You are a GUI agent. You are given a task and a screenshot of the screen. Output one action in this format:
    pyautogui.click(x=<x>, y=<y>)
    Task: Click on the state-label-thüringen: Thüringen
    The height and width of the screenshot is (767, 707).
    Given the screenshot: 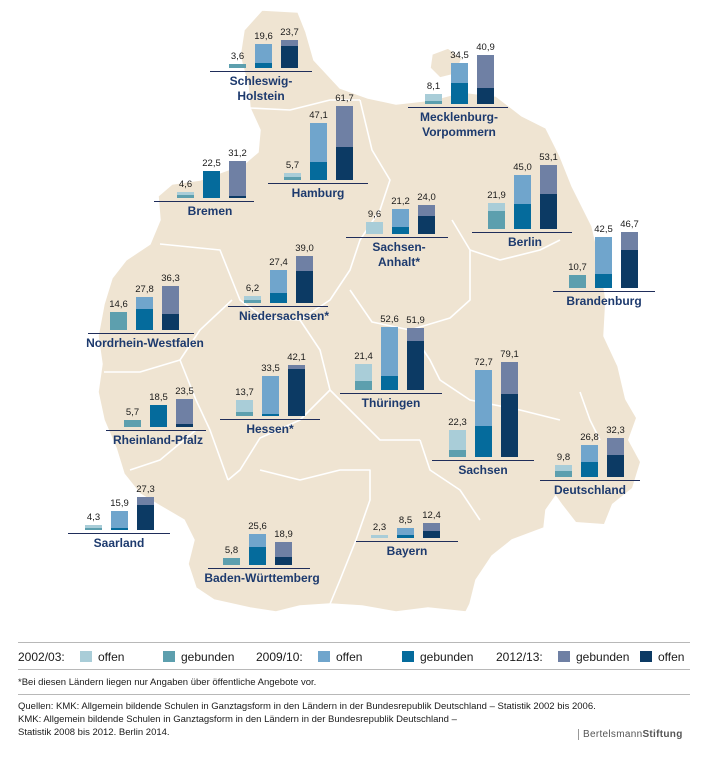 What is the action you would take?
    pyautogui.click(x=391, y=403)
    